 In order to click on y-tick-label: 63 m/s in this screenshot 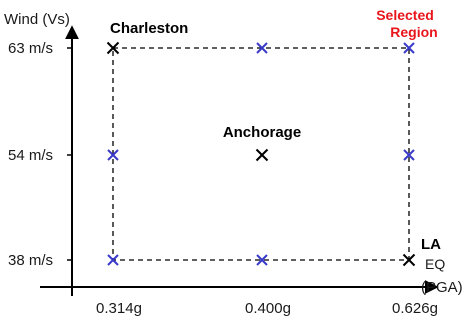, I will do `click(30, 48)`.